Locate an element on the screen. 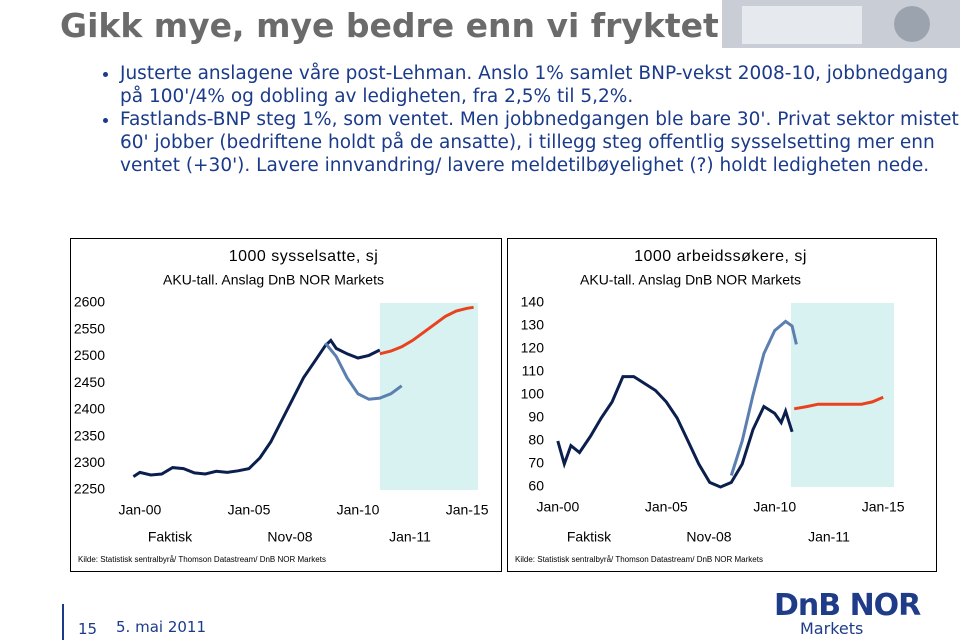 This screenshot has width=960, height=643. y-tick-label: 130 is located at coordinates (533, 325).